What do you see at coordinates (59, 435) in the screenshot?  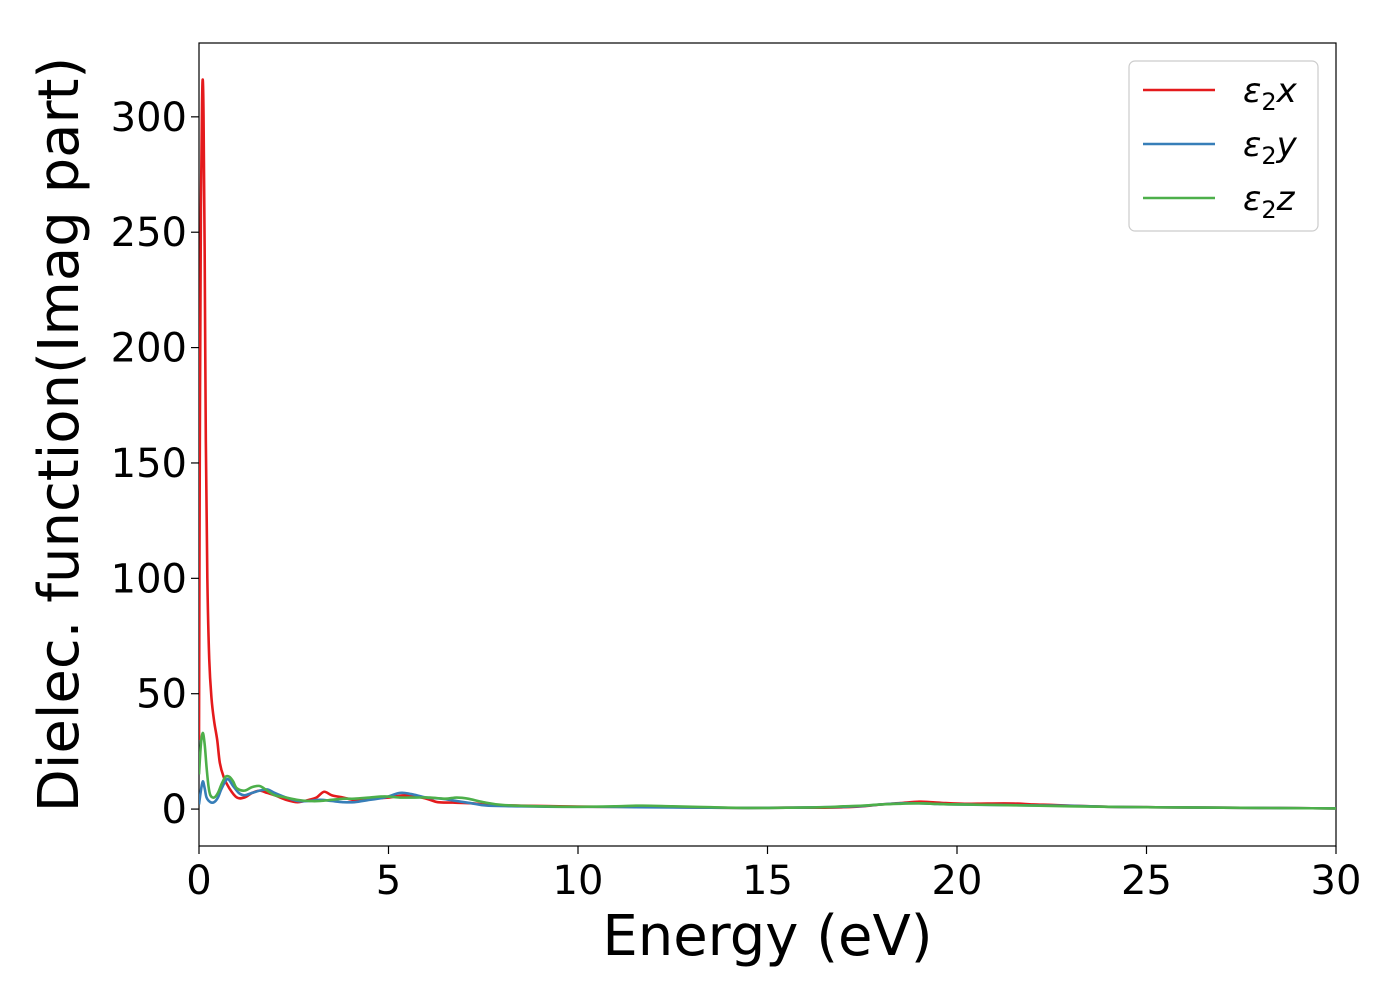 I see `y-axis-title: Dielec. function(Imag part)` at bounding box center [59, 435].